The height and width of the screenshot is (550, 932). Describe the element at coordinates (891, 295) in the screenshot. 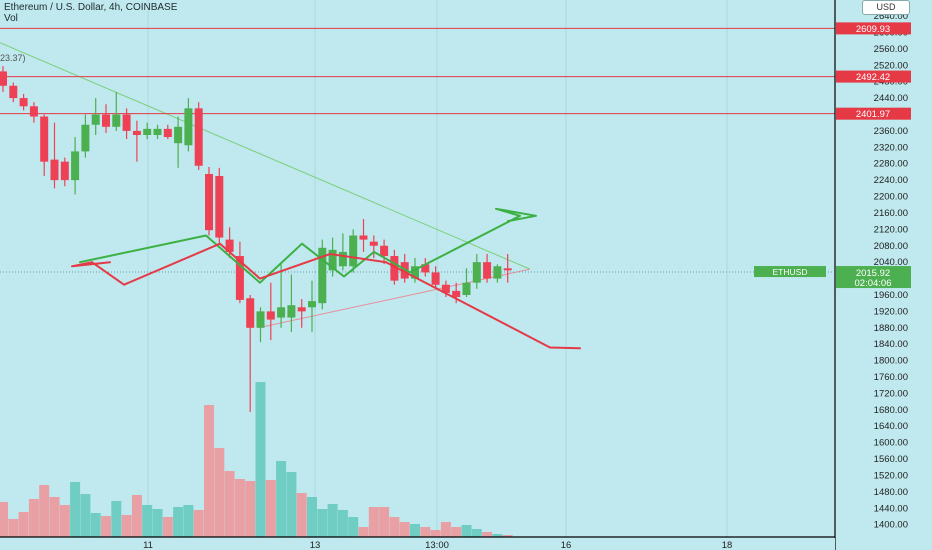

I see `price-tick-label: 1960.00` at that location.